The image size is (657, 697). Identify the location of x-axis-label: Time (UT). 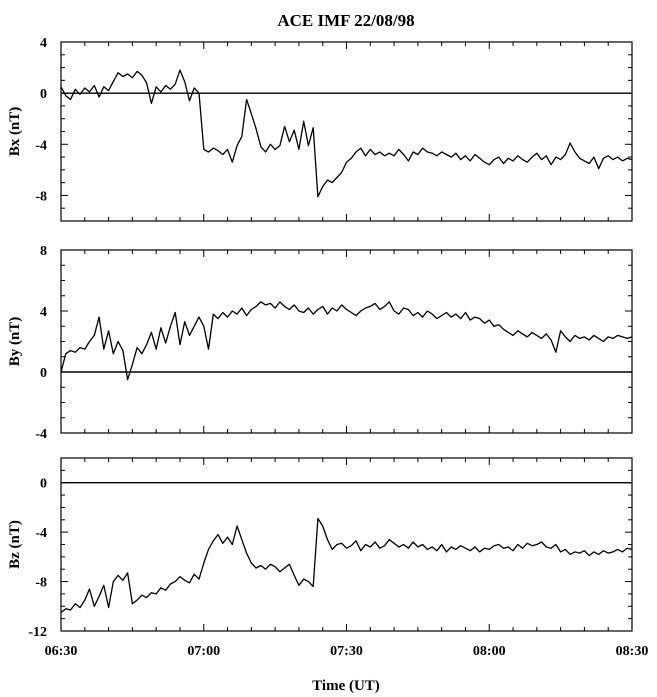
(346, 686).